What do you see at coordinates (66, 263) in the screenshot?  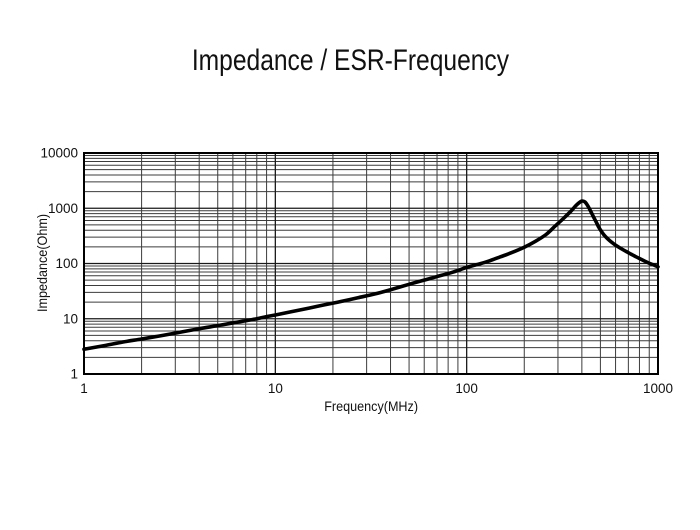 I see `y-tick-label: 100` at bounding box center [66, 263].